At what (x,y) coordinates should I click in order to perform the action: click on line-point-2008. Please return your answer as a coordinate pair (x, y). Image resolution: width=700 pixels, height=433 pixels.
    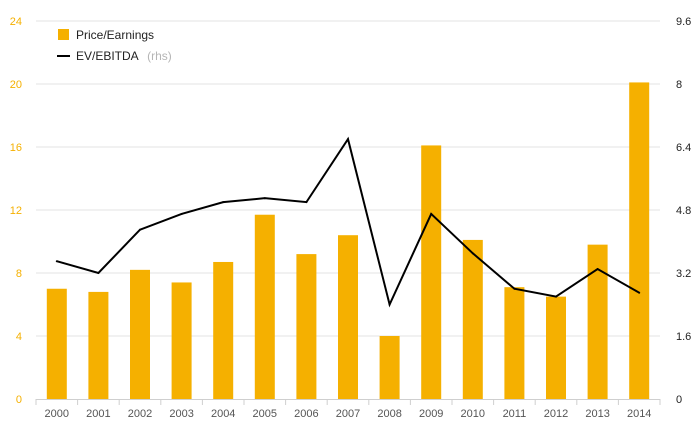
    Looking at the image, I should click on (389, 304).